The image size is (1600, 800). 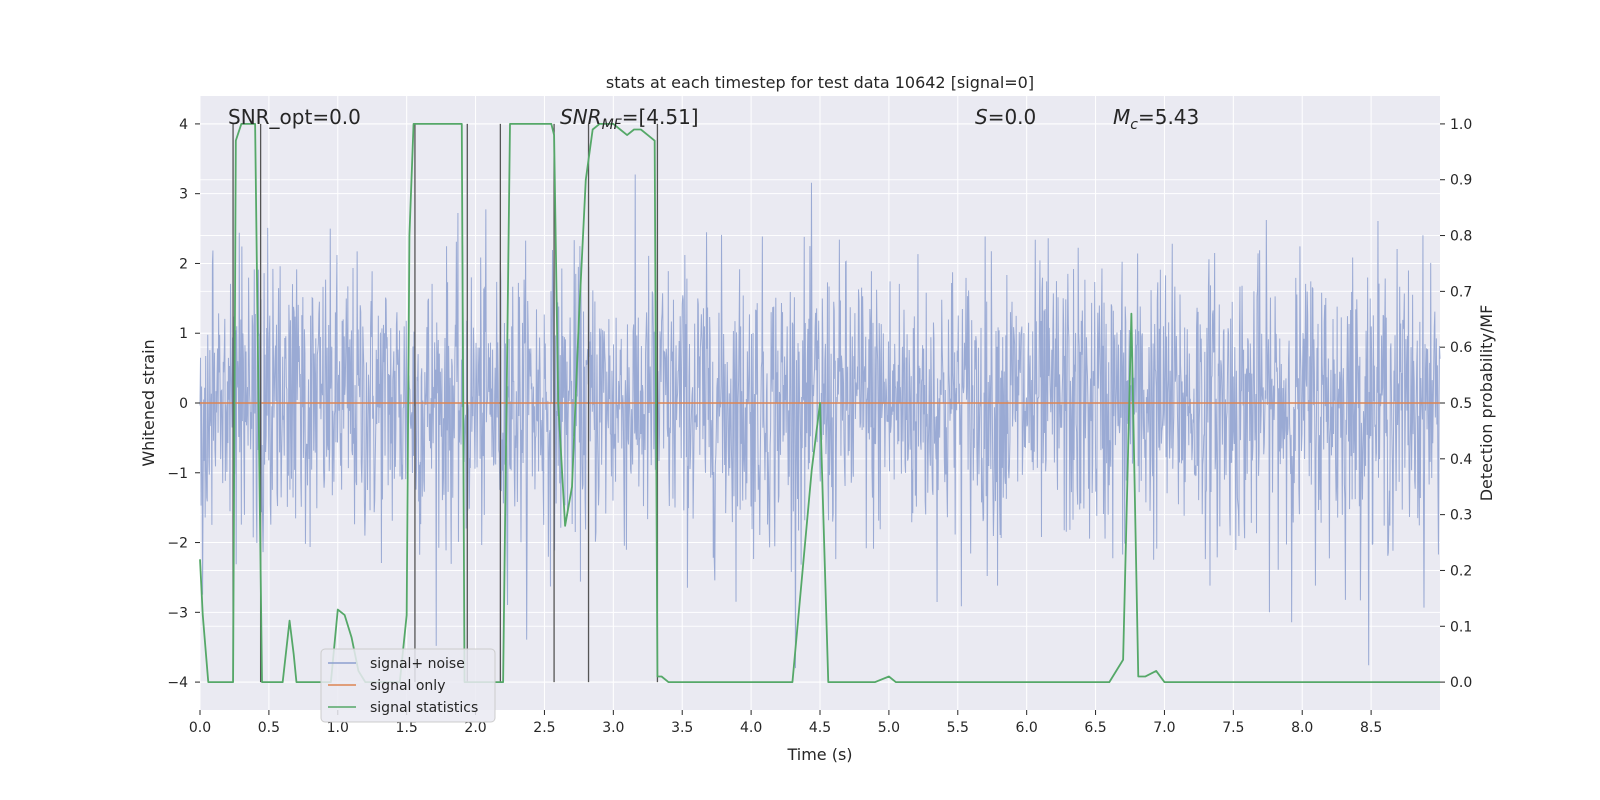 I want to click on legend-entry-statistics: signal statistics, so click(x=424, y=708).